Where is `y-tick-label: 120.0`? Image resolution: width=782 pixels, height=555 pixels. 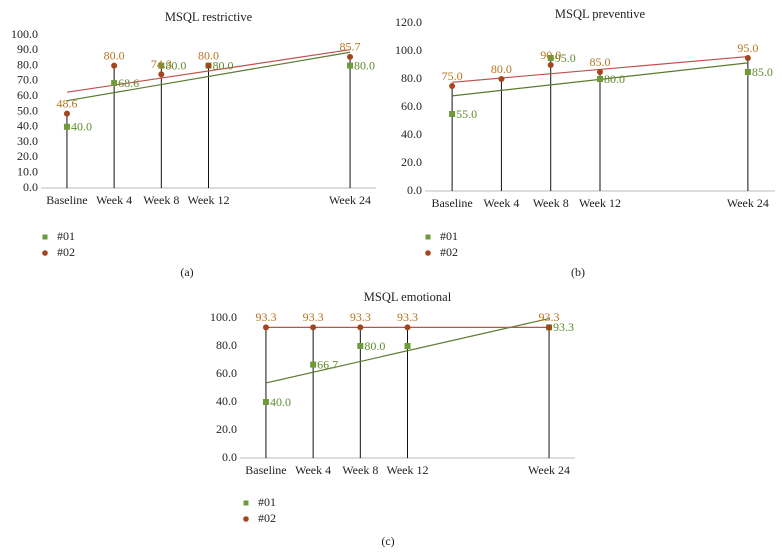 y-tick-label: 120.0 is located at coordinates (408, 22).